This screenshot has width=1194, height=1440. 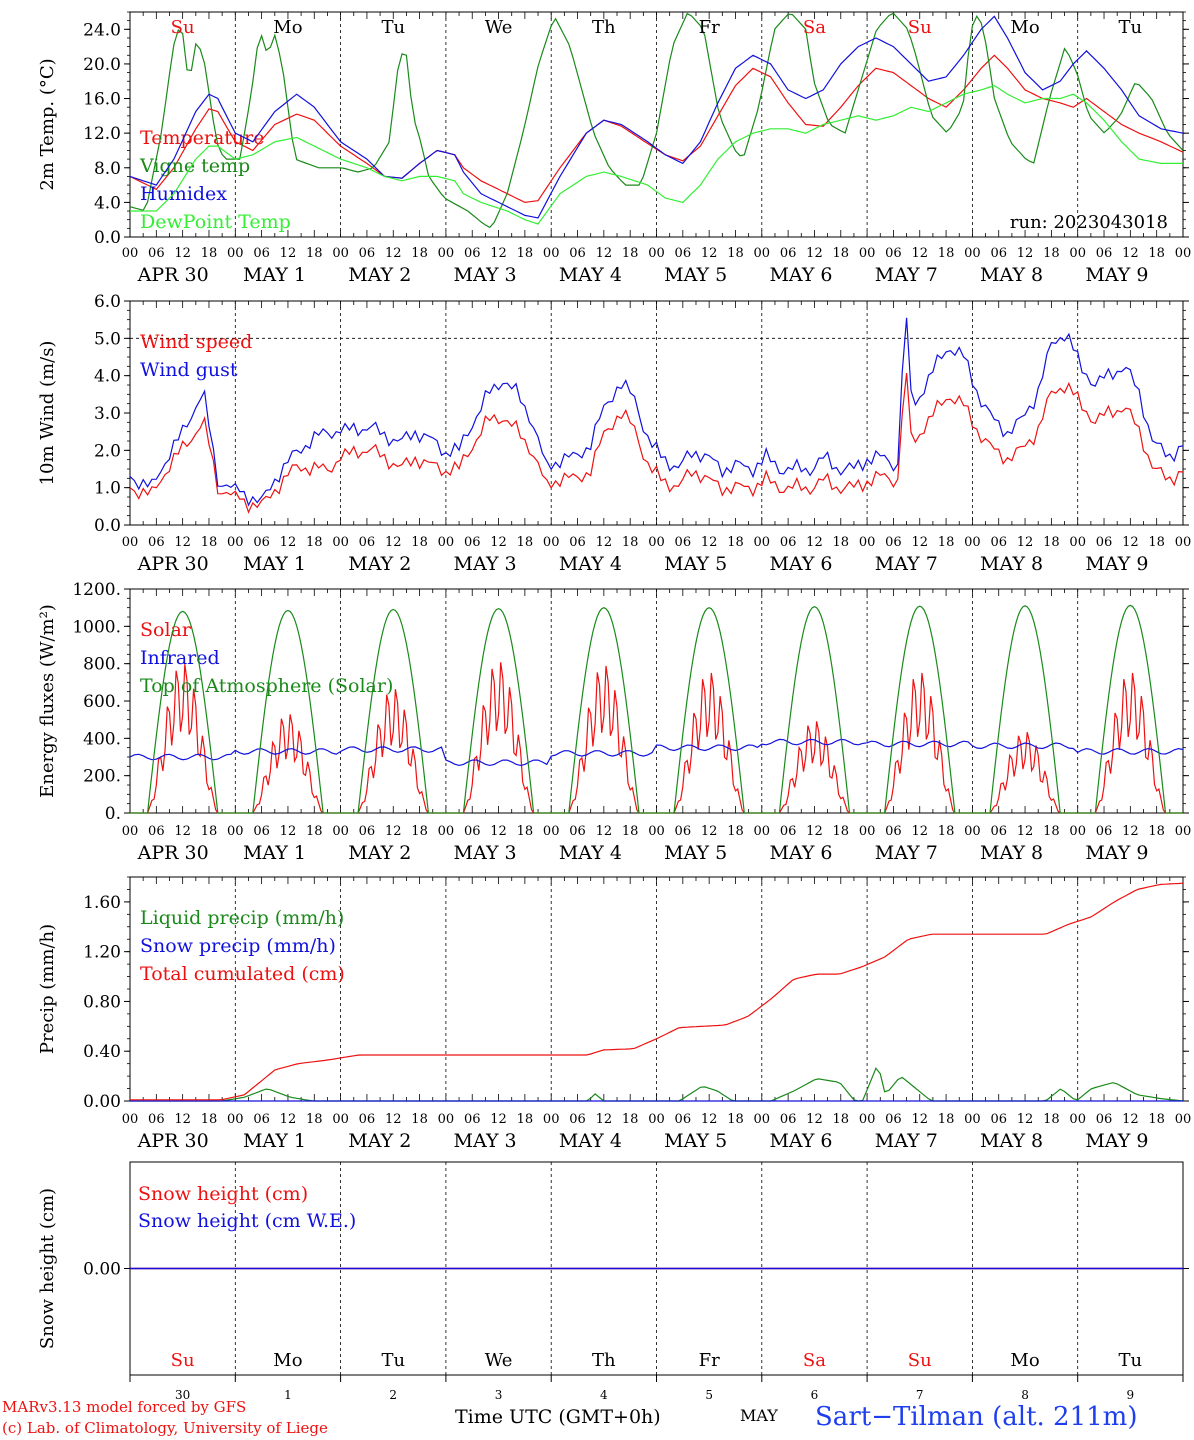 What do you see at coordinates (47, 1268) in the screenshot?
I see `panel-4-ylabel: Snow height (cm)` at bounding box center [47, 1268].